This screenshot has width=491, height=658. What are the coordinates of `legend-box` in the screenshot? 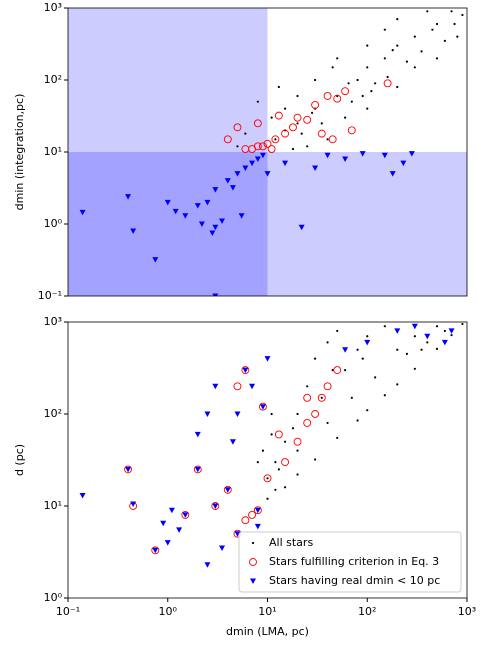 It's located at (350, 562).